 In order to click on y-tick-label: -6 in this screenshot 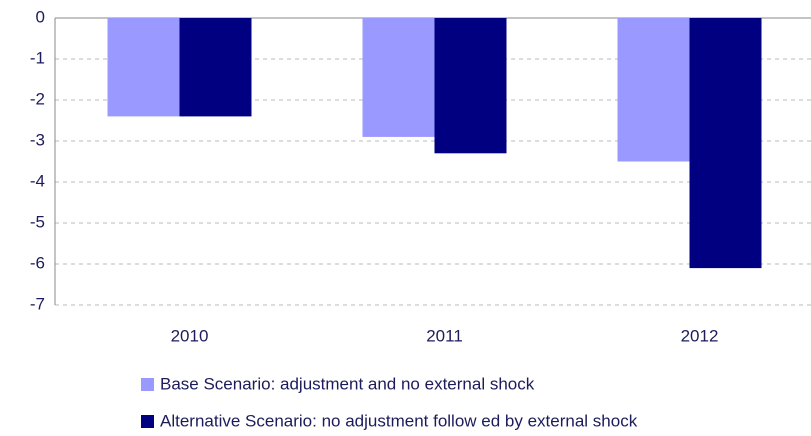, I will do `click(37, 262)`.